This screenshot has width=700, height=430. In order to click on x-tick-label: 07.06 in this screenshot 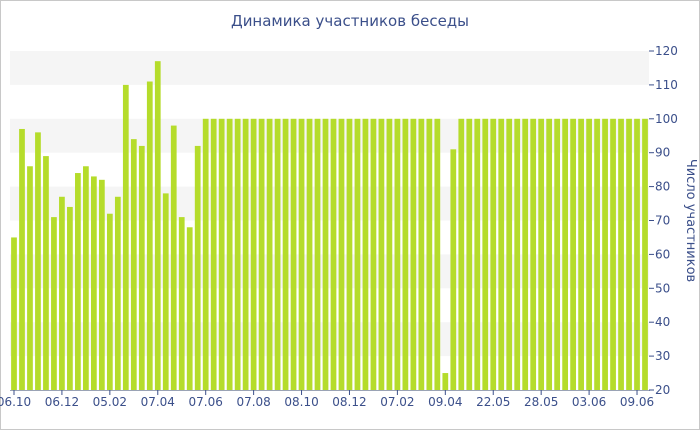, I will do `click(206, 402)`.